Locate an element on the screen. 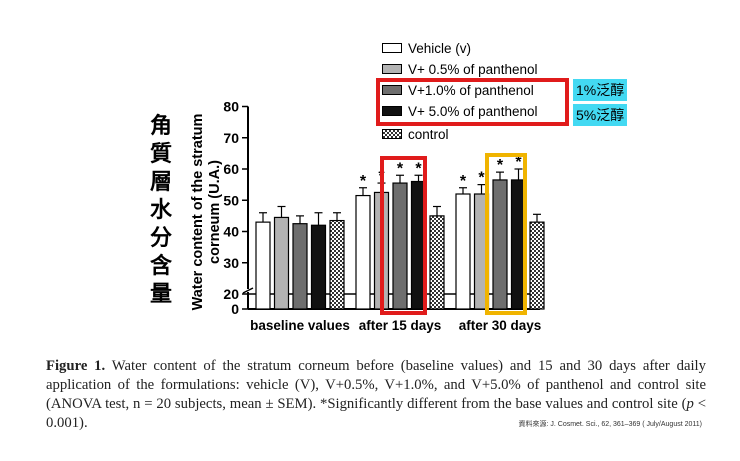 Image resolution: width=740 pixels, height=461 pixels. chart-bars is located at coordinates (400, 239).